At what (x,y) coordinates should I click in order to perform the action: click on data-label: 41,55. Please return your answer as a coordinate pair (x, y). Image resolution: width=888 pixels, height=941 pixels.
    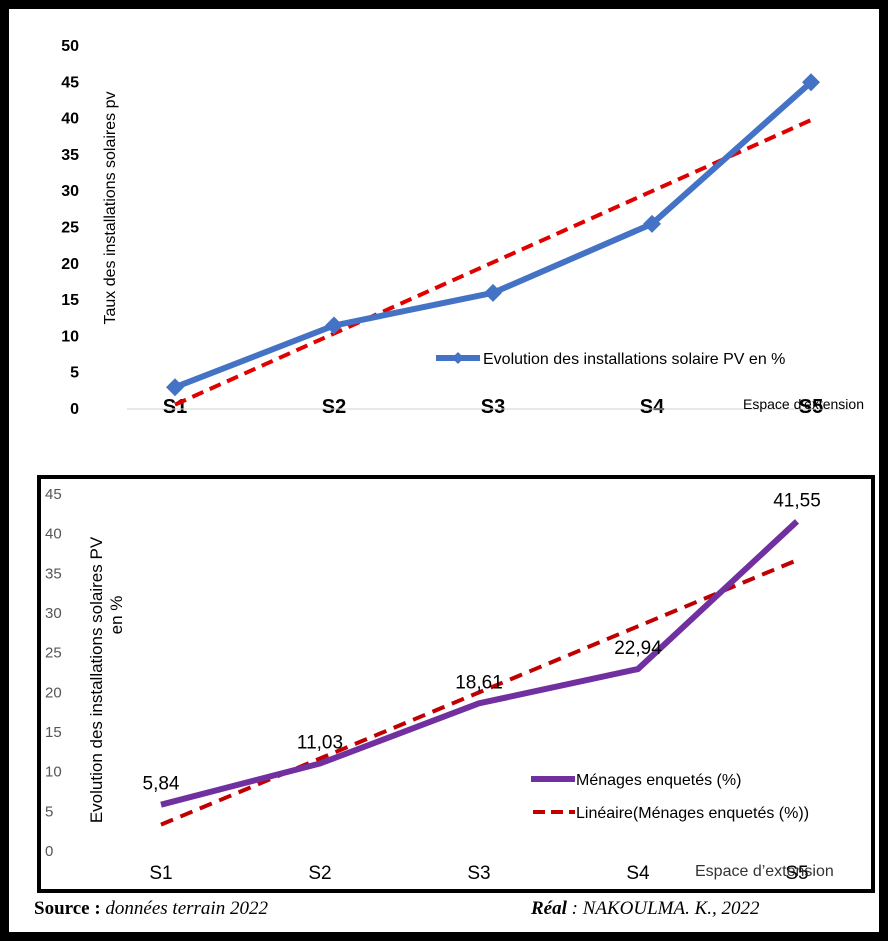
    Looking at the image, I should click on (797, 500).